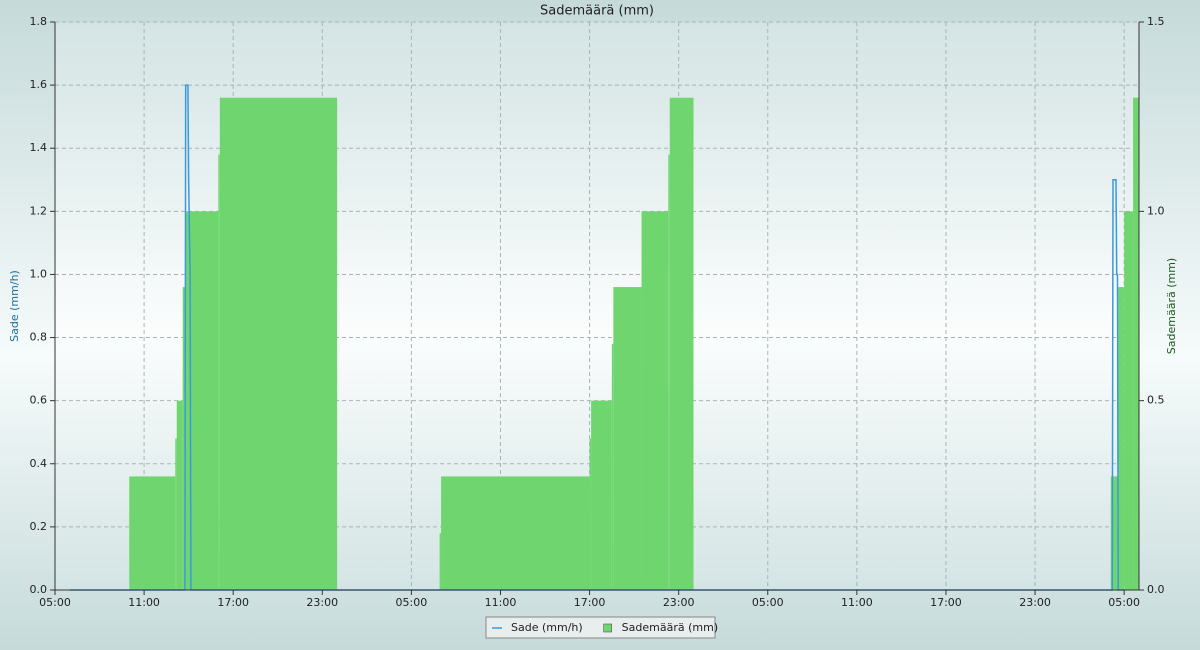 The image size is (1200, 650). What do you see at coordinates (607, 628) in the screenshot?
I see `legend-swatch` at bounding box center [607, 628].